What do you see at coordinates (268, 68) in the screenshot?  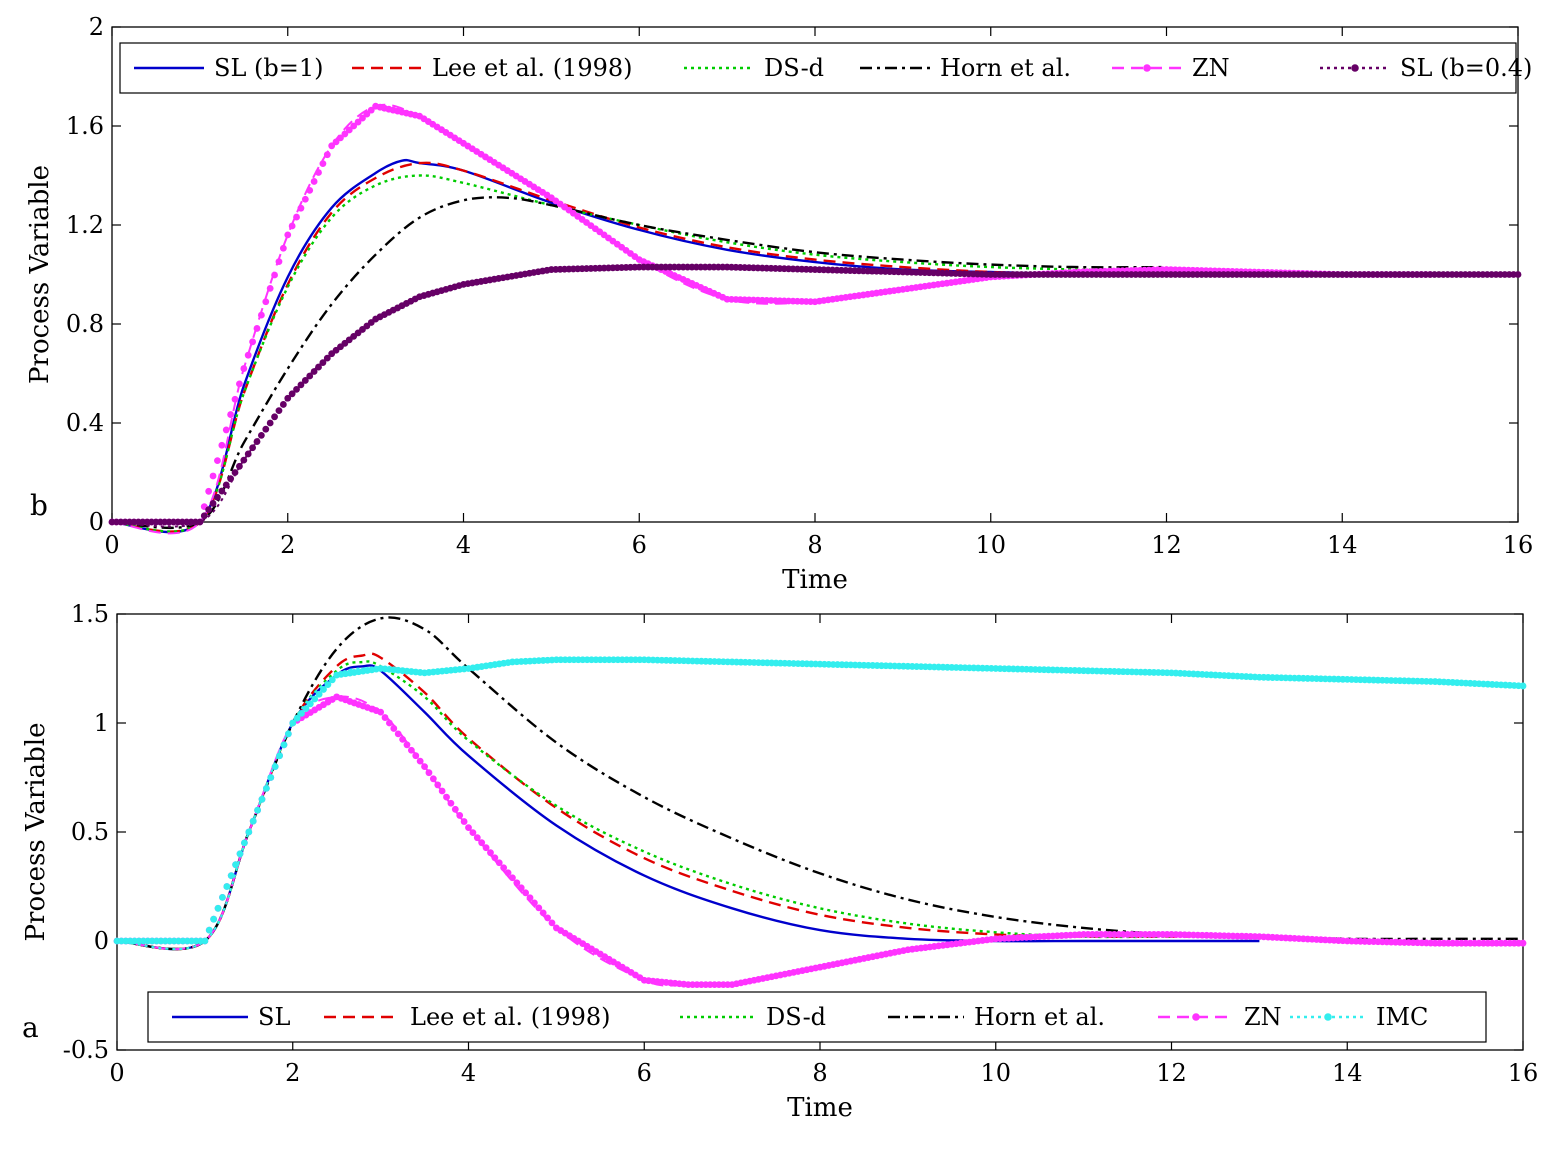 I see `legend-entry: SL (b=1)` at bounding box center [268, 68].